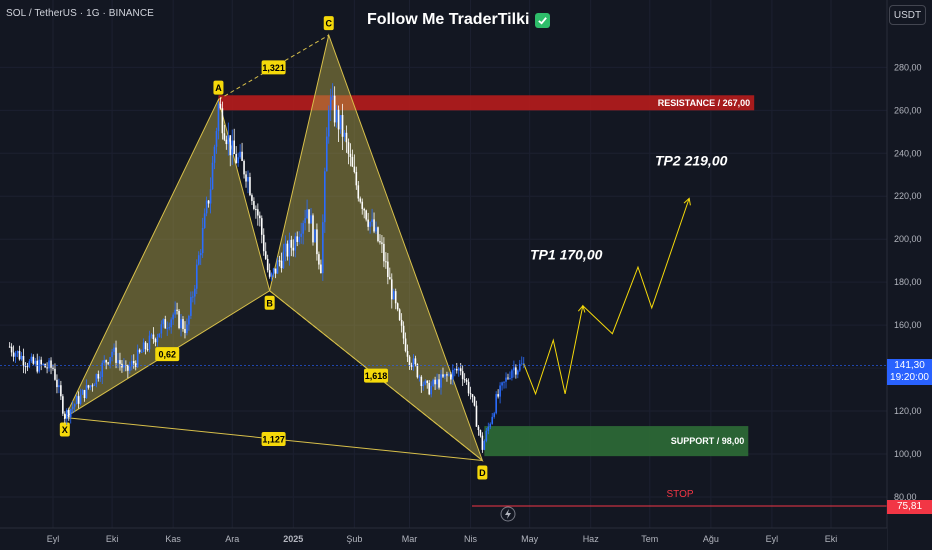 The image size is (932, 550). Describe the element at coordinates (679, 494) in the screenshot. I see `stop-label: STOP` at that location.